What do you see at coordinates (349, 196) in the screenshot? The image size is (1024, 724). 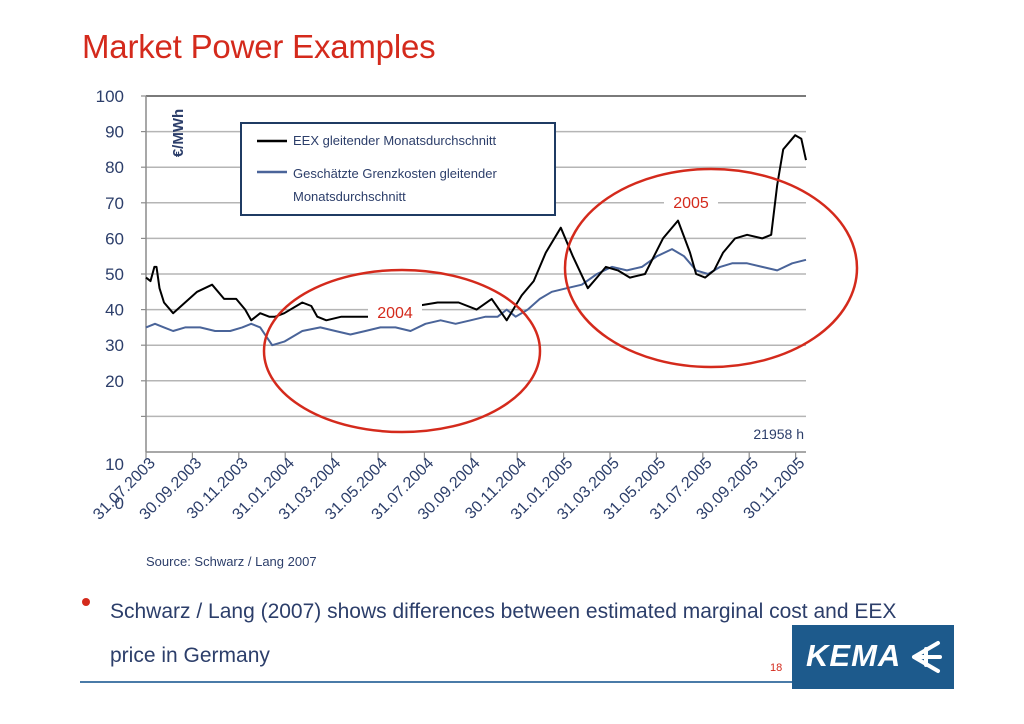 I see `legend-label-cost-line2: Monatsdurchschnitt` at bounding box center [349, 196].